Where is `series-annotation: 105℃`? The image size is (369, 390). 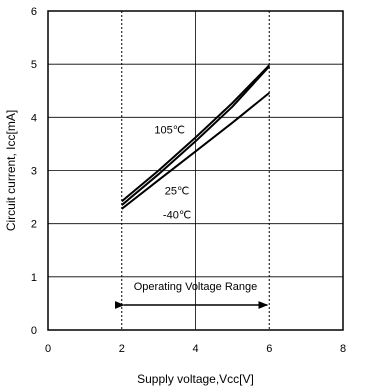 series-annotation: 105℃ is located at coordinates (169, 130).